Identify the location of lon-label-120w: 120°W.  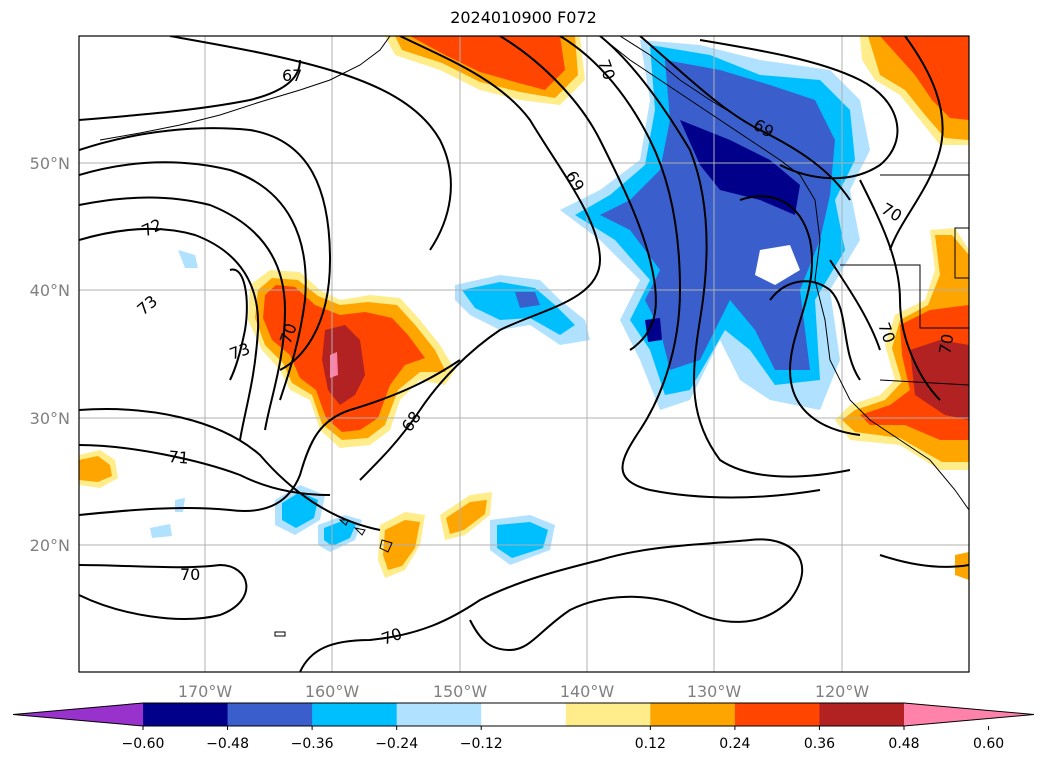
(842, 691).